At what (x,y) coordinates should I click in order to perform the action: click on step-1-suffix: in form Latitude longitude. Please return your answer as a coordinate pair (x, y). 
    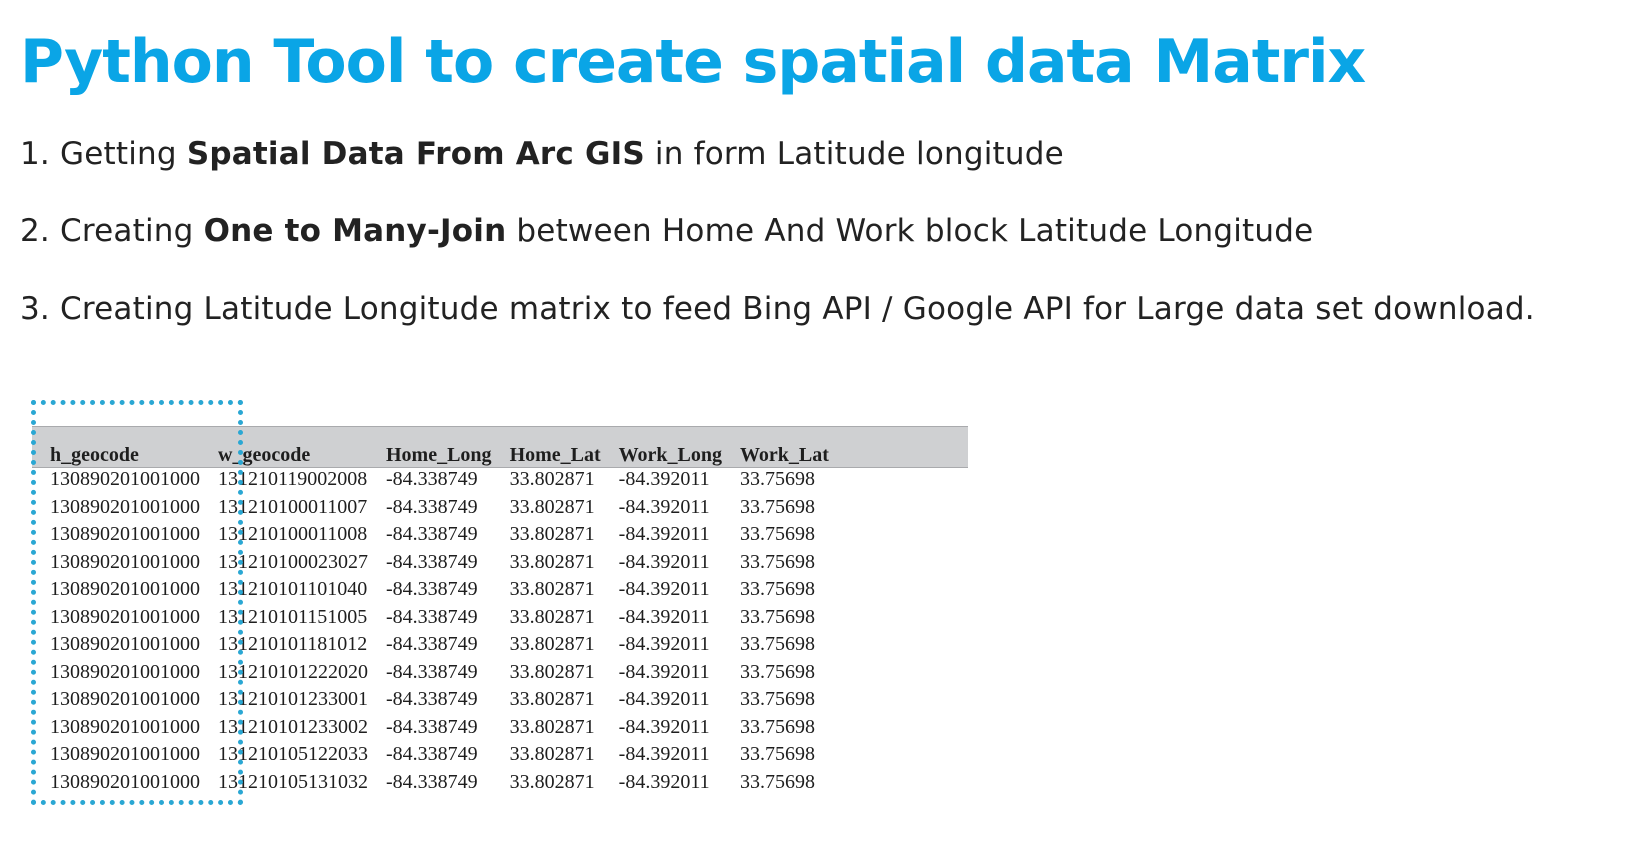
    Looking at the image, I should click on (854, 154).